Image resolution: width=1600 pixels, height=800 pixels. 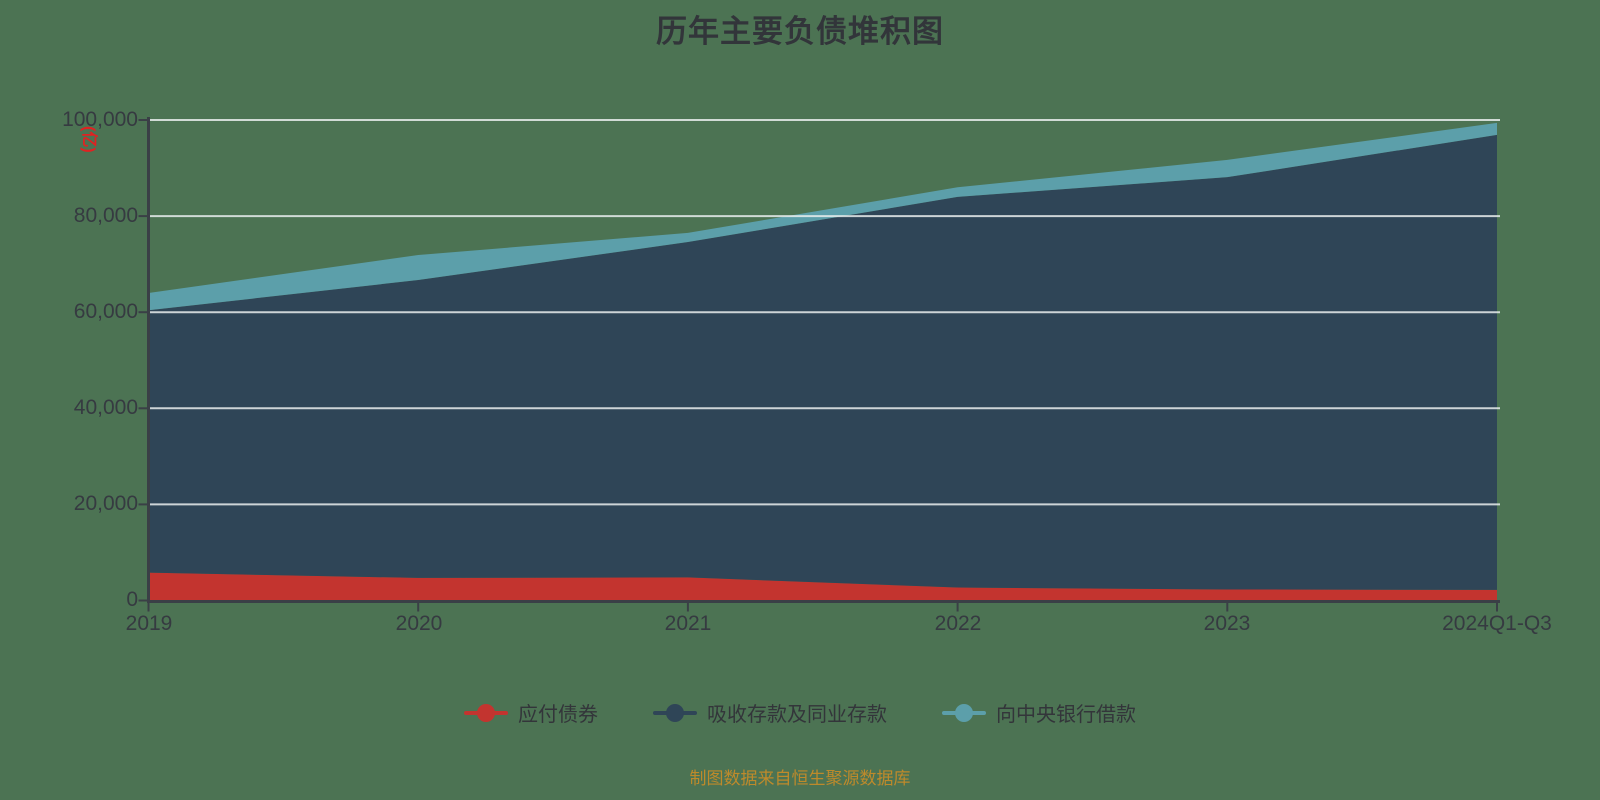 I want to click on legend-label: 向中央银行借款, so click(x=1066, y=715).